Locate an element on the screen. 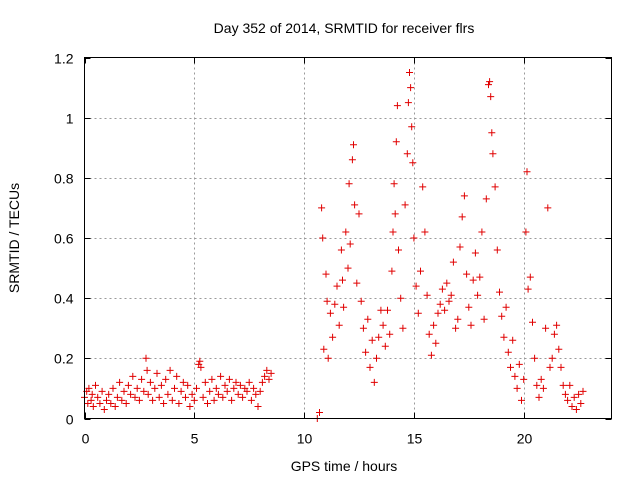 The height and width of the screenshot is (480, 640). x-tick-label: 15 is located at coordinates (415, 439).